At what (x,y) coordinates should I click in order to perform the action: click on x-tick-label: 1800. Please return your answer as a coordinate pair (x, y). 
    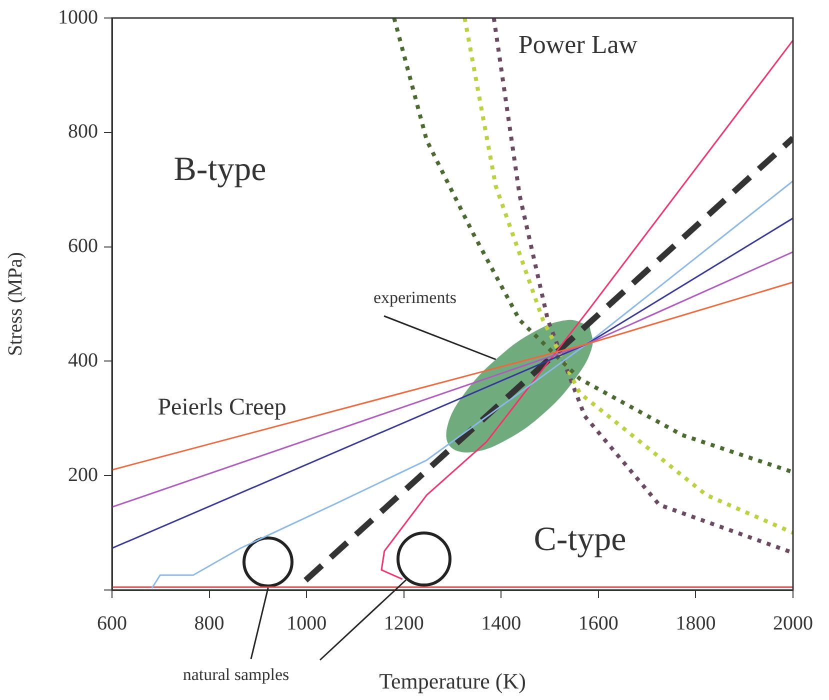
    Looking at the image, I should click on (696, 623).